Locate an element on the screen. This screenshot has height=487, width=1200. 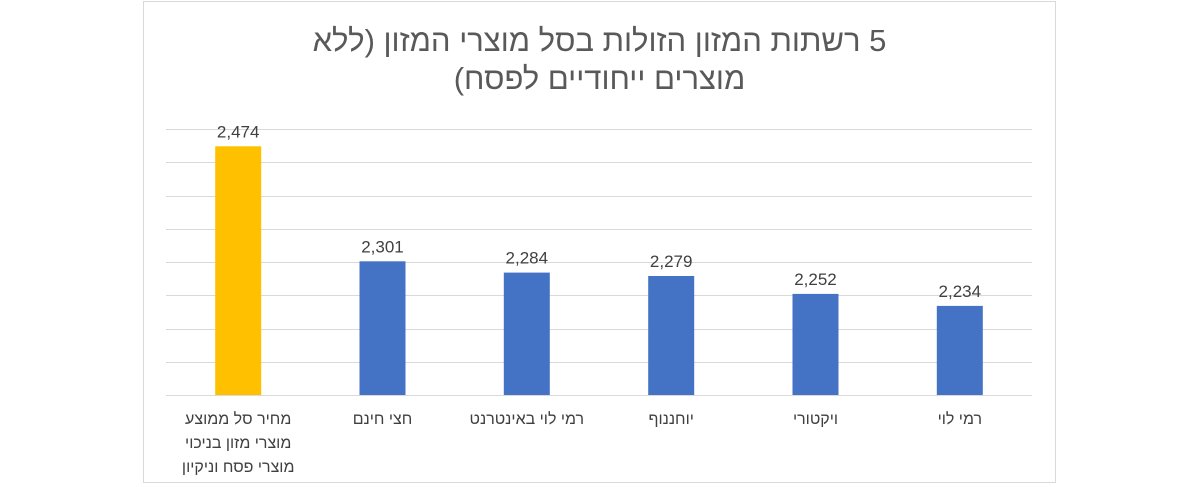
data-label-0: 2,234 is located at coordinates (960, 291).